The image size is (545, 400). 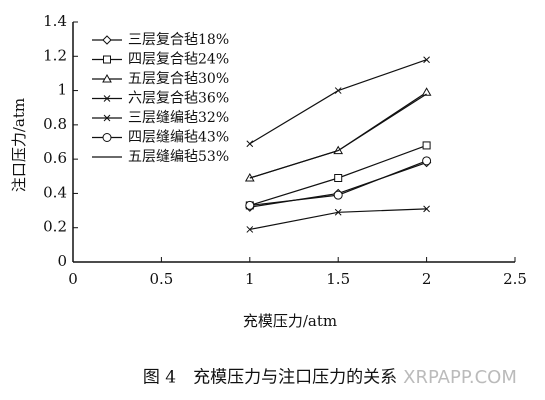 I want to click on caption: 图 4 充模压力与注口压力的关系, so click(x=270, y=378).